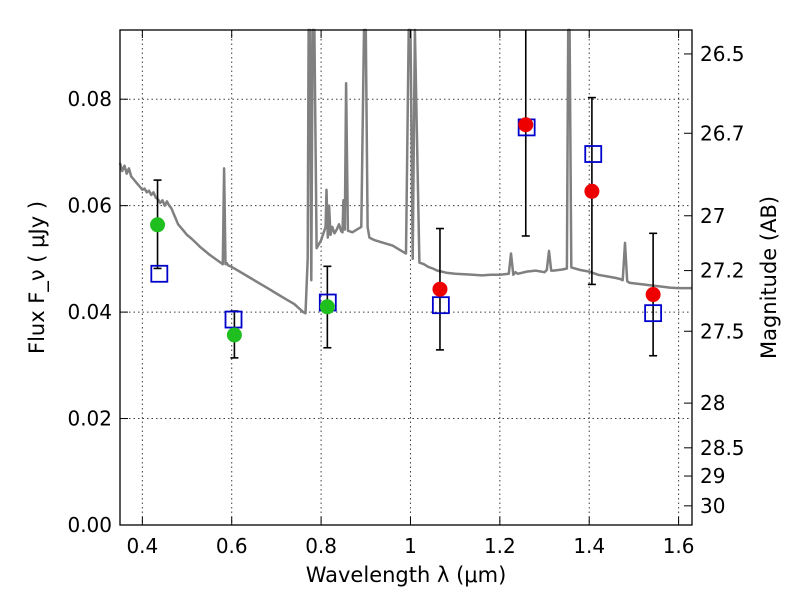  Describe the element at coordinates (679, 546) in the screenshot. I see `x-tick-label: 1.6` at that location.